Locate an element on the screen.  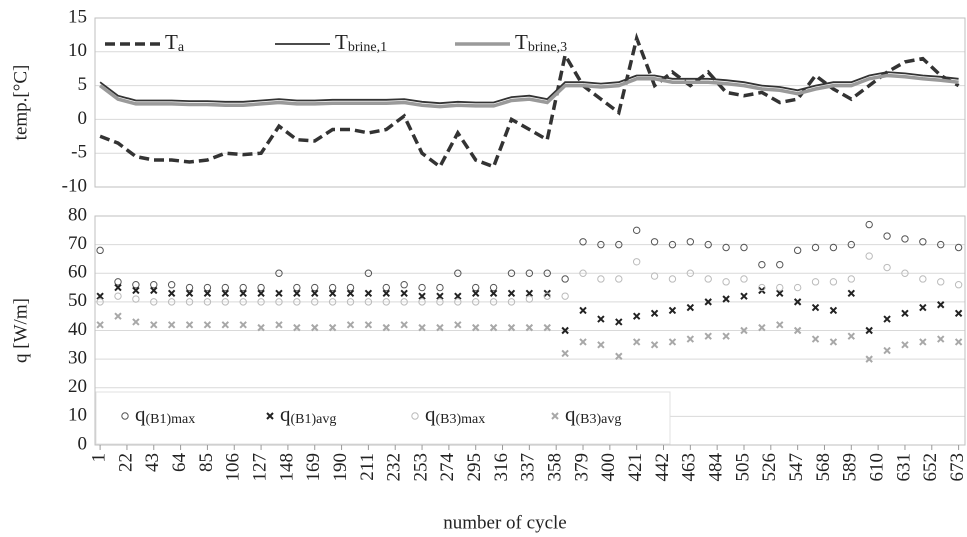
x-tick-label: 400 is located at coordinates (608, 467).